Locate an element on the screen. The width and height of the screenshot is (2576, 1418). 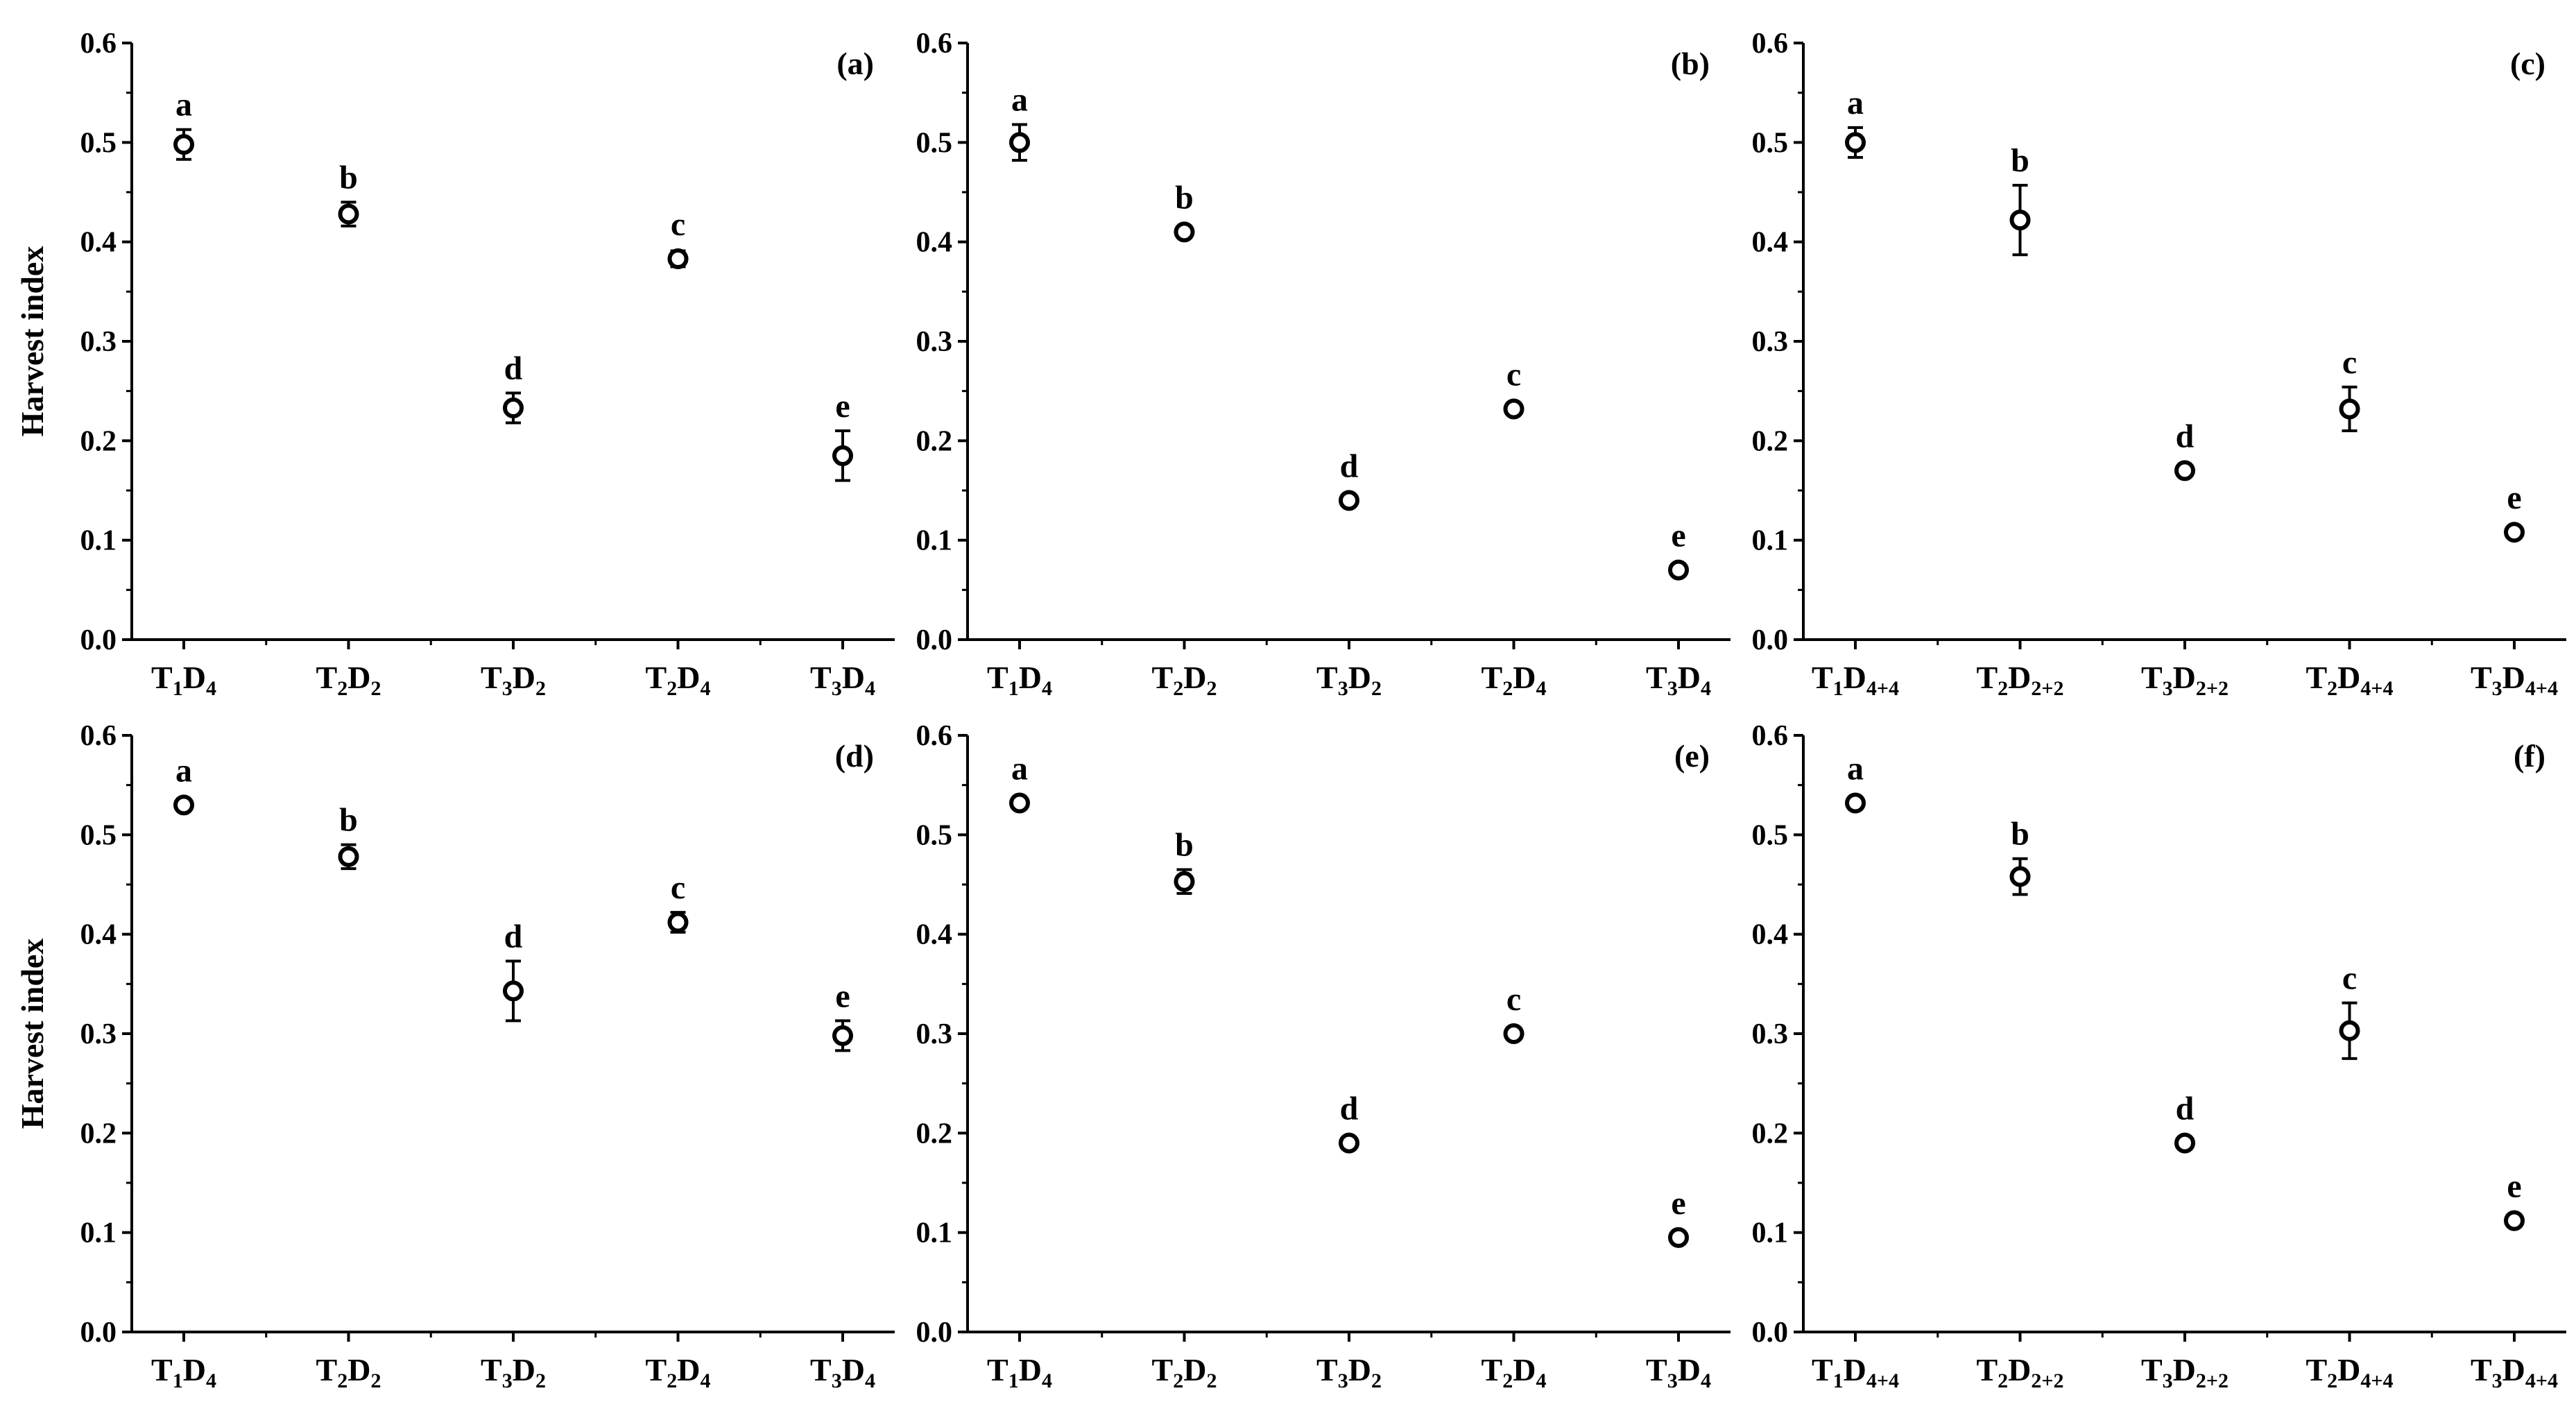
y-axis-label: Harvest index is located at coordinates (32, 1034).